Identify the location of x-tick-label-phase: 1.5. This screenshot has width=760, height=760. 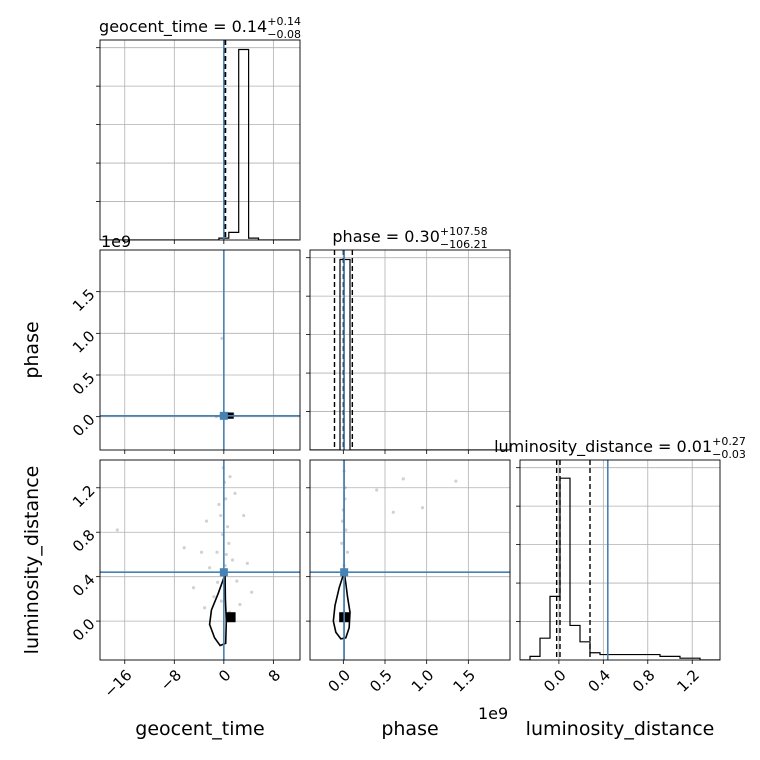
(465, 681).